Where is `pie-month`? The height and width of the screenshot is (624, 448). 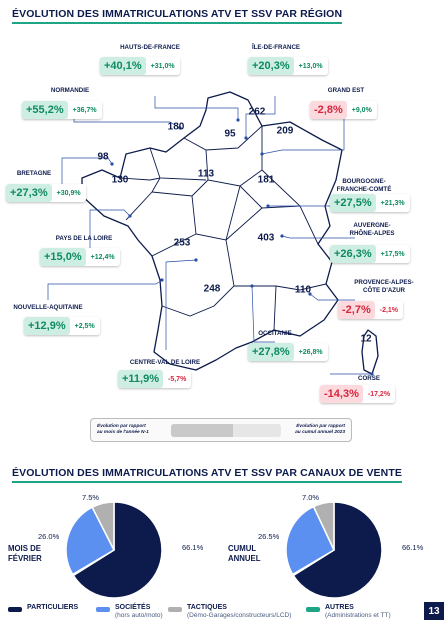 pie-month is located at coordinates (114, 550).